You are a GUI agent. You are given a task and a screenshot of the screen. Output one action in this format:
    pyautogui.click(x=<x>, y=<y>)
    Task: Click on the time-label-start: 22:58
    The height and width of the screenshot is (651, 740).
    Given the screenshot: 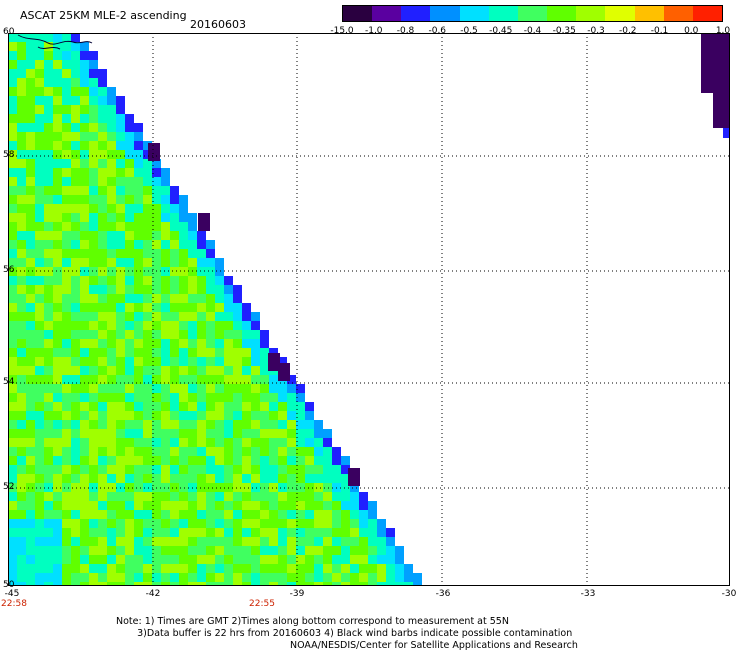 What is the action you would take?
    pyautogui.click(x=14, y=604)
    